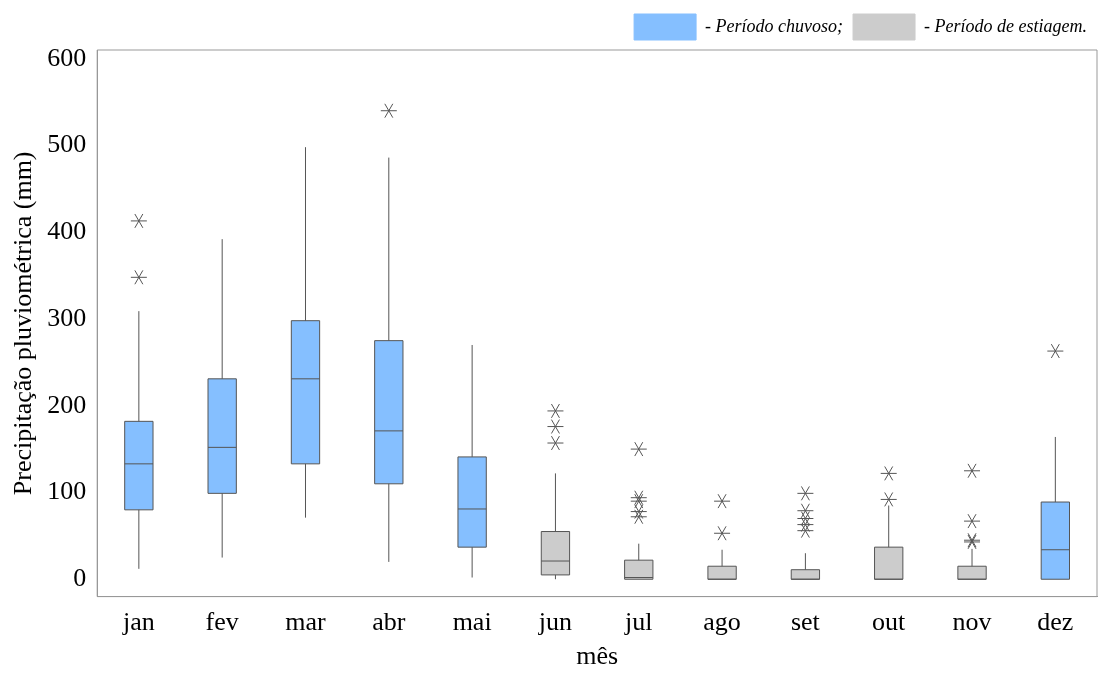  Describe the element at coordinates (722, 622) in the screenshot. I see `x-tick-label: ago` at that location.